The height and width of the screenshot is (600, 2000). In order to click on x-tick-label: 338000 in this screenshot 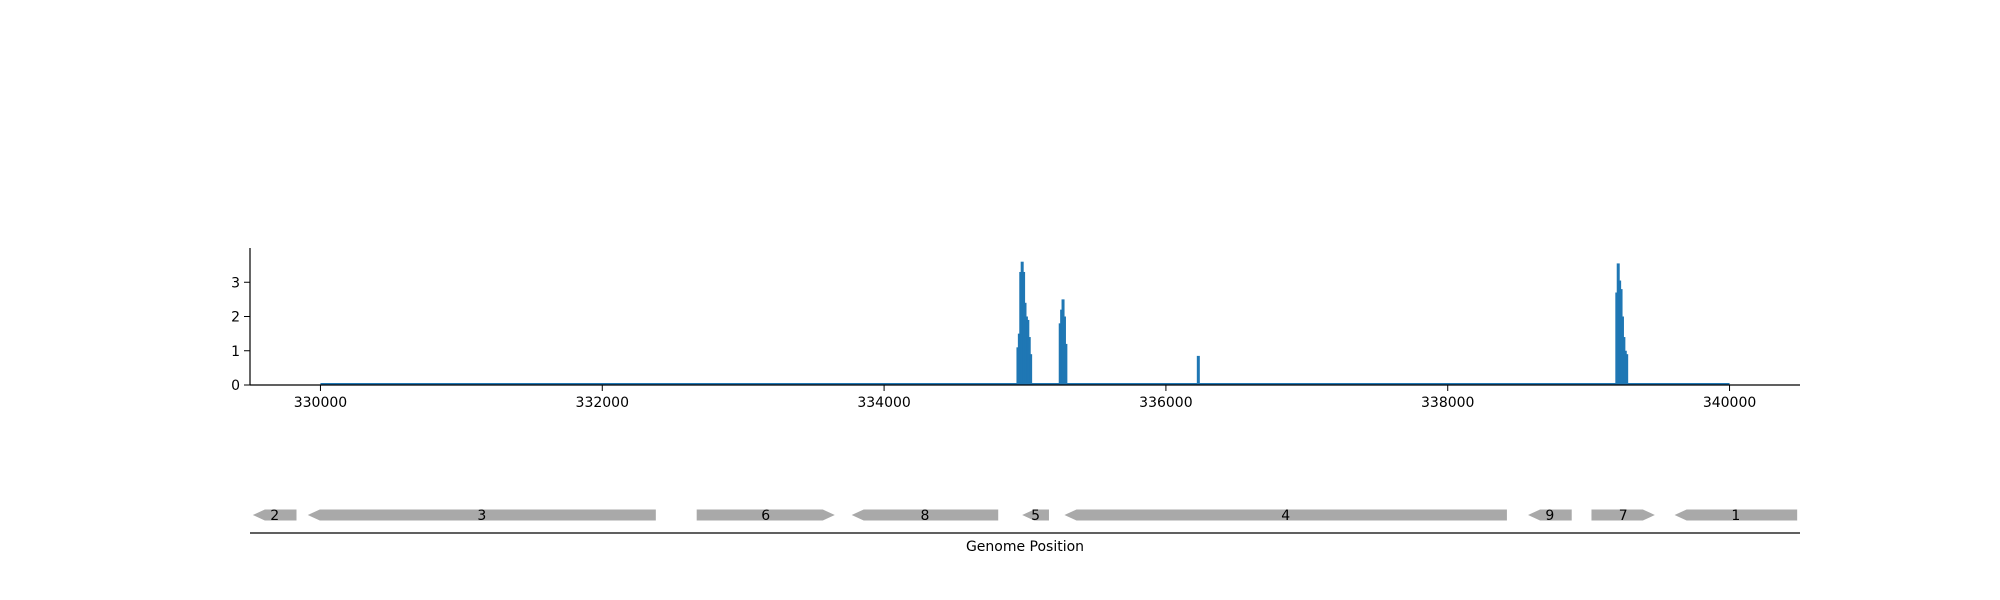, I will do `click(1447, 403)`.